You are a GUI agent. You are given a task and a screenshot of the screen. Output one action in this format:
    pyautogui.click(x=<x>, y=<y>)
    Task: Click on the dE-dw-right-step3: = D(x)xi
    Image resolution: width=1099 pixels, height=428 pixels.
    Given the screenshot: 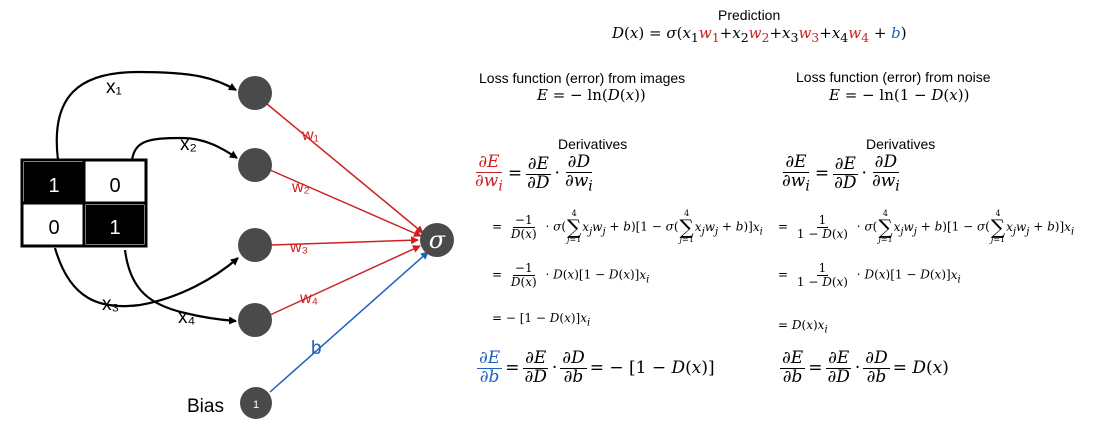 What is the action you would take?
    pyautogui.click(x=803, y=327)
    